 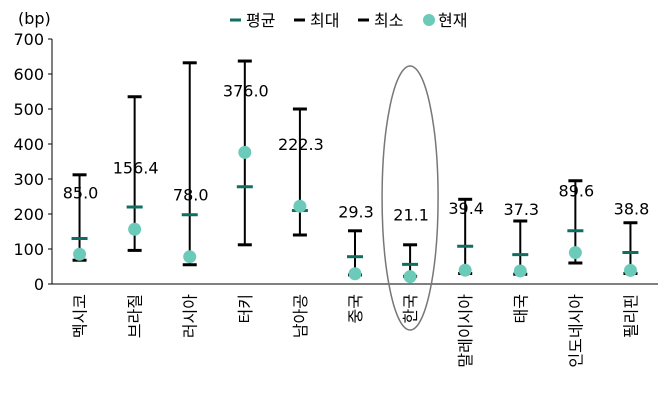 I want to click on category-label: 멕시코, so click(x=80, y=316).